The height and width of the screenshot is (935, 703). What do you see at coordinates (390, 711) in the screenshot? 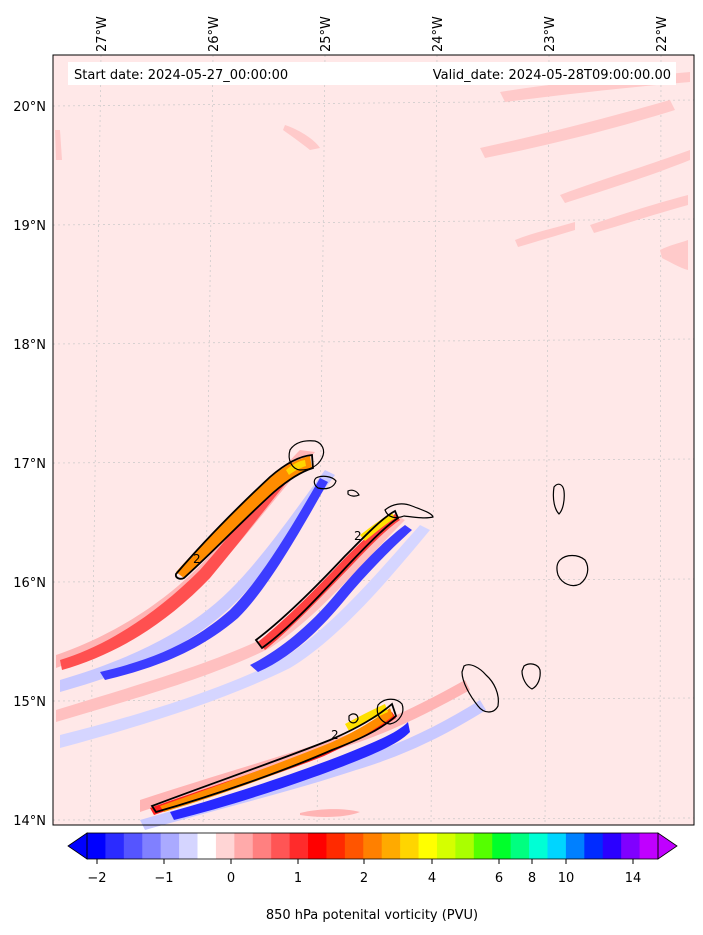
I see `island-fogo` at bounding box center [390, 711].